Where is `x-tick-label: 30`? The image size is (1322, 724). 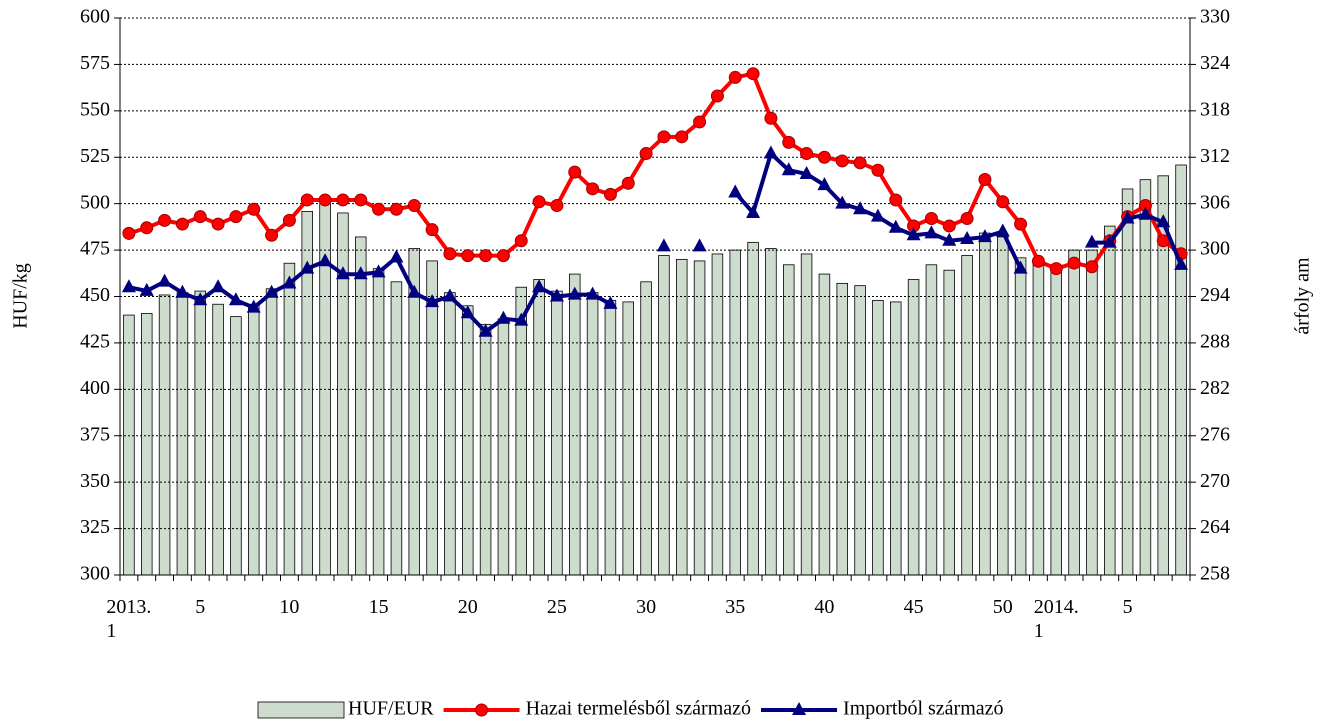 x-tick-label: 30 is located at coordinates (646, 607).